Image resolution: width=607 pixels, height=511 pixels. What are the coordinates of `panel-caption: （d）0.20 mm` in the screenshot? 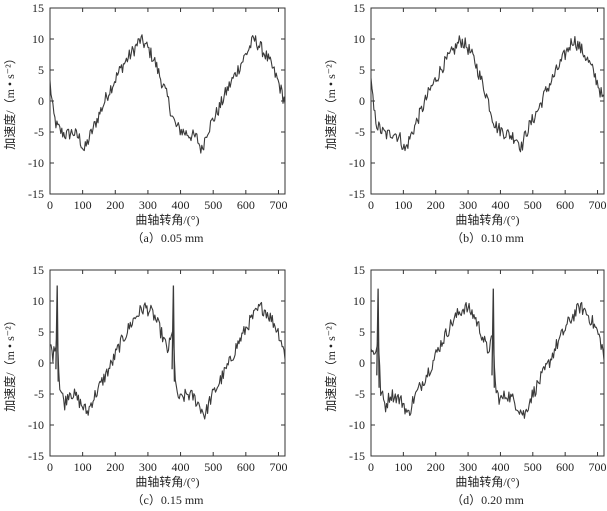 It's located at (487, 500).